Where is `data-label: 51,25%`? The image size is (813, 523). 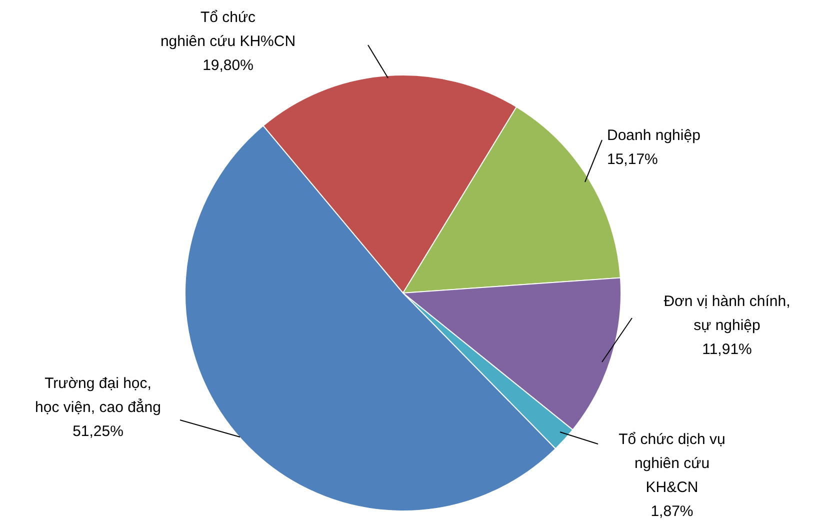 data-label: 51,25% is located at coordinates (98, 431).